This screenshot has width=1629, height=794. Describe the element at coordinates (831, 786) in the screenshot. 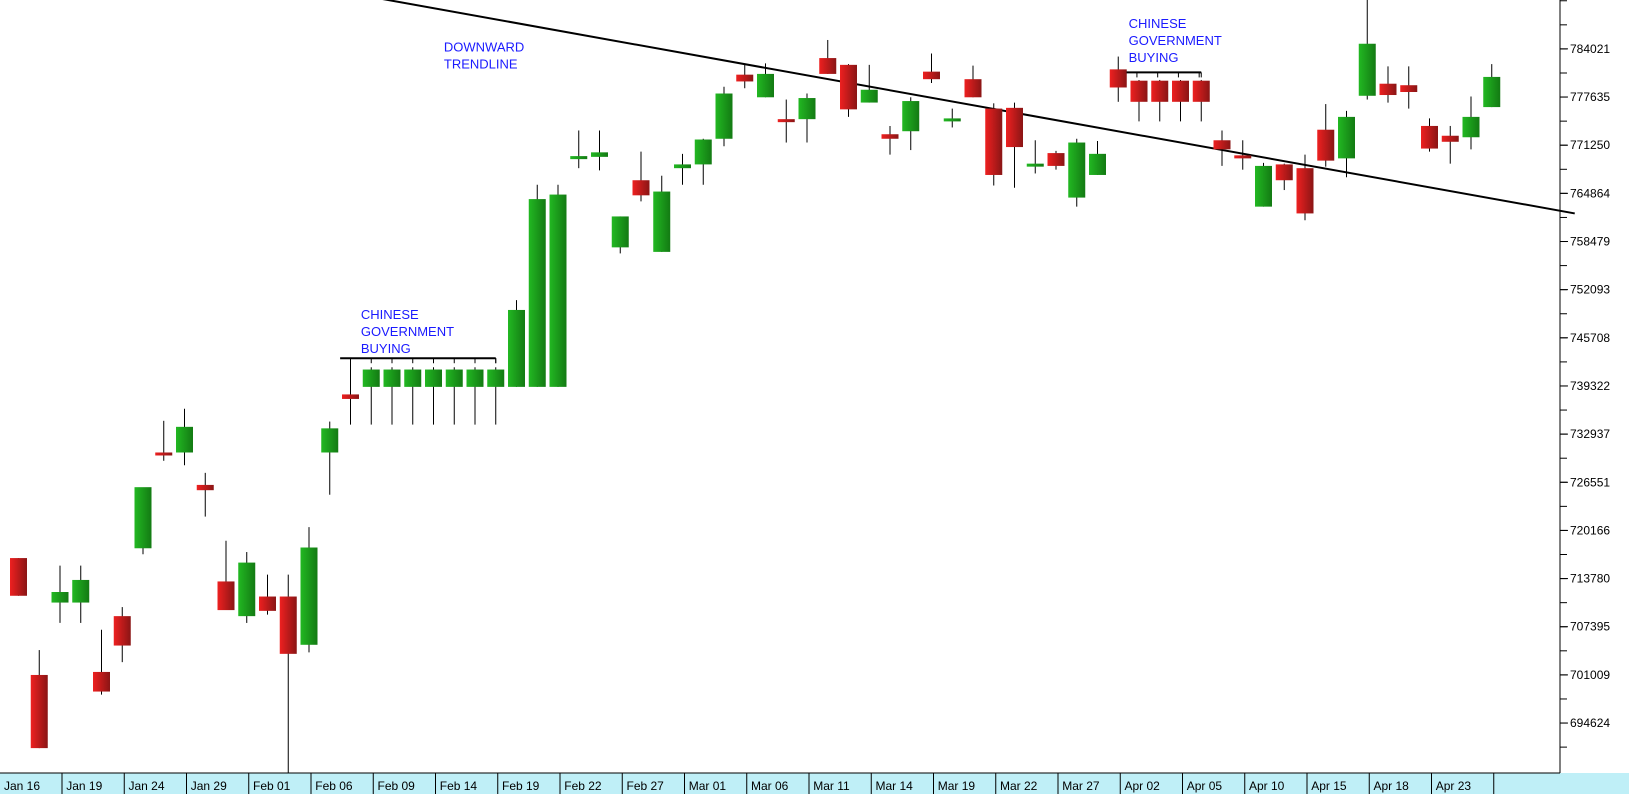

I see `x-tick-label: Mar 11` at that location.